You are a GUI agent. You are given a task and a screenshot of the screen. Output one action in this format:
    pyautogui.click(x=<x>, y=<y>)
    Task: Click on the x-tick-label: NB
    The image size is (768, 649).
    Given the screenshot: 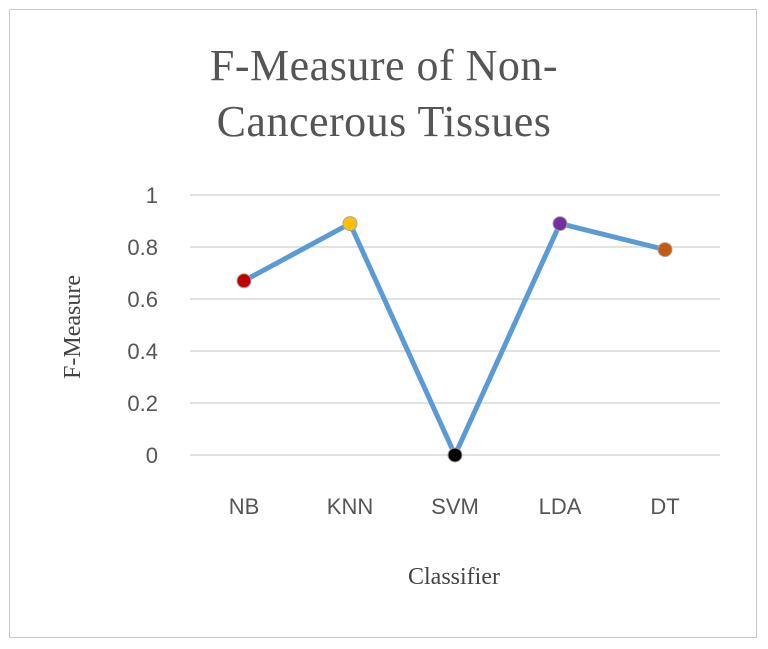 What is the action you would take?
    pyautogui.click(x=244, y=506)
    